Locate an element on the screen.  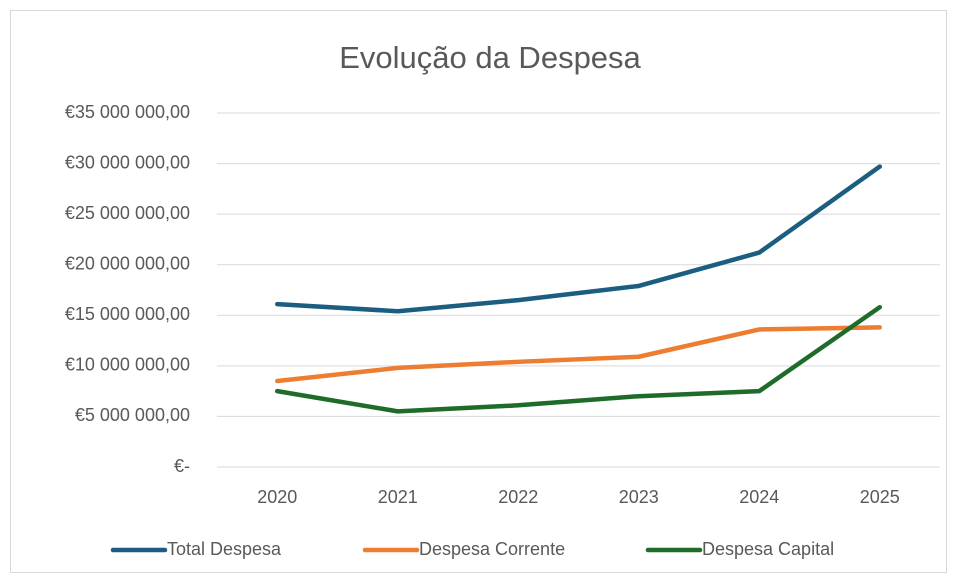
y-tick-label: €10 000 000,00 is located at coordinates (127, 365).